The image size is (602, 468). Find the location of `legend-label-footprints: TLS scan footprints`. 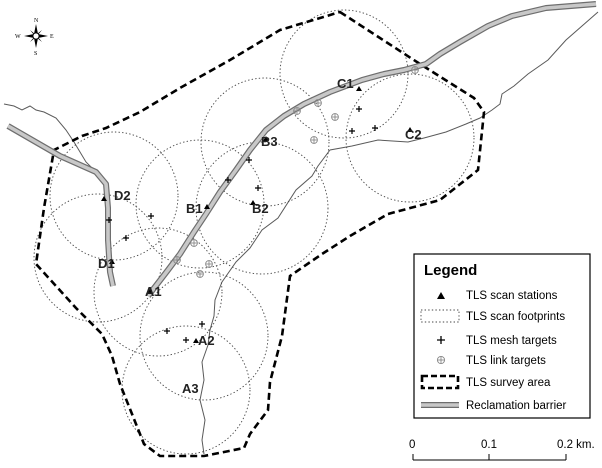

legend-label-footprints: TLS scan footprints is located at coordinates (515, 317).